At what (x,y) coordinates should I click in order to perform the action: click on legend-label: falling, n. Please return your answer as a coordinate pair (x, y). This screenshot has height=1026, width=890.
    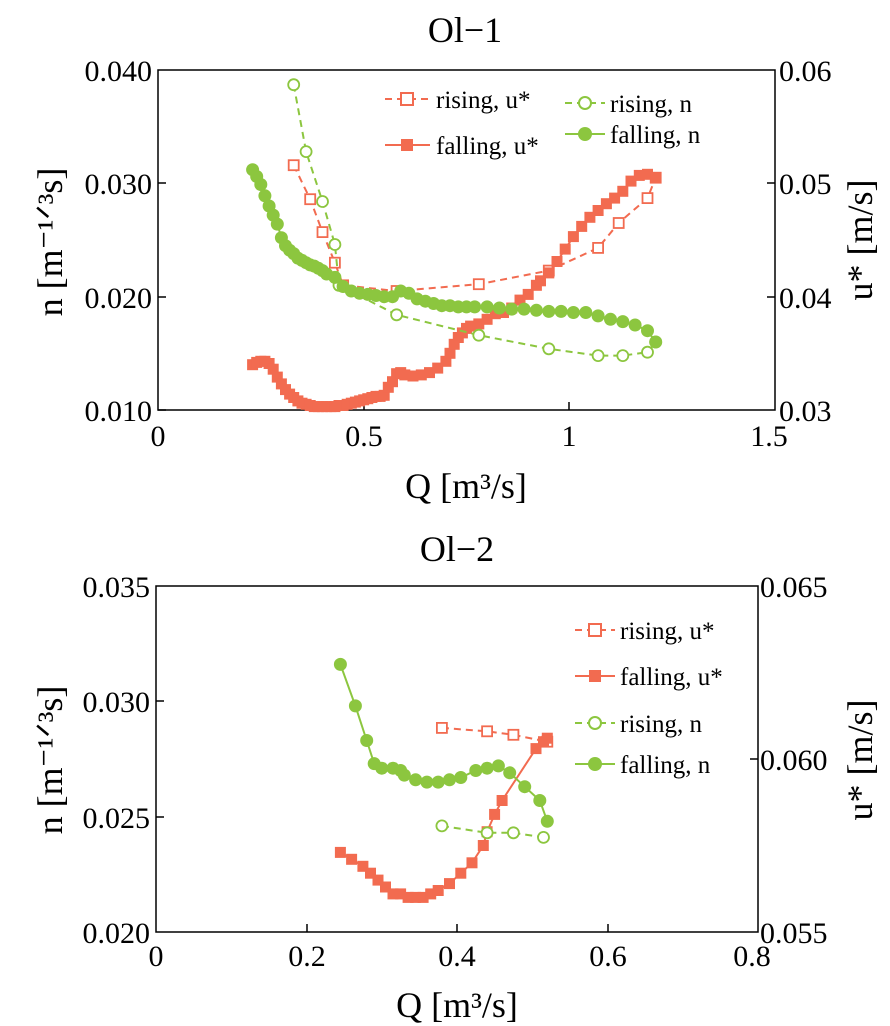
    Looking at the image, I should click on (665, 765).